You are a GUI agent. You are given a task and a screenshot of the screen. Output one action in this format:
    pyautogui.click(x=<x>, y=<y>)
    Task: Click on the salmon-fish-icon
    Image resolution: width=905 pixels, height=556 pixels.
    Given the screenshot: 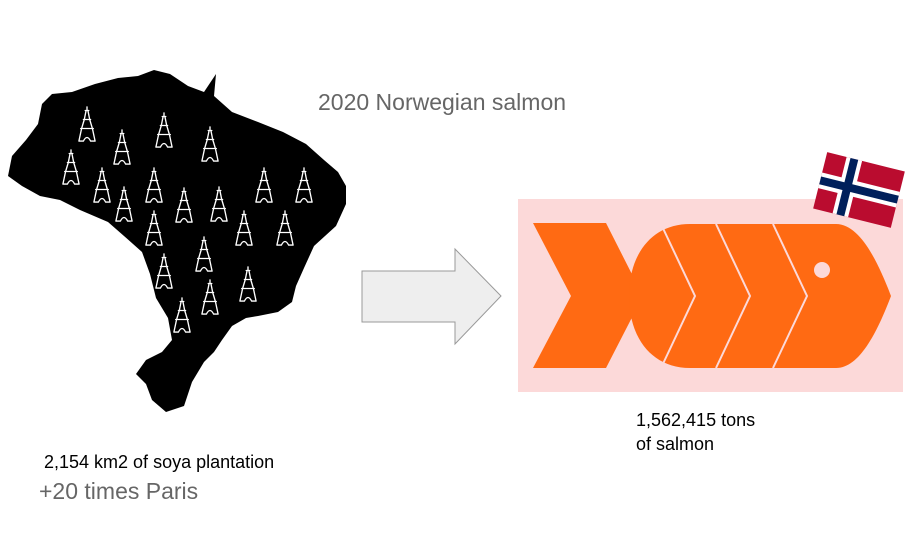 What is the action you would take?
    pyautogui.click(x=712, y=296)
    